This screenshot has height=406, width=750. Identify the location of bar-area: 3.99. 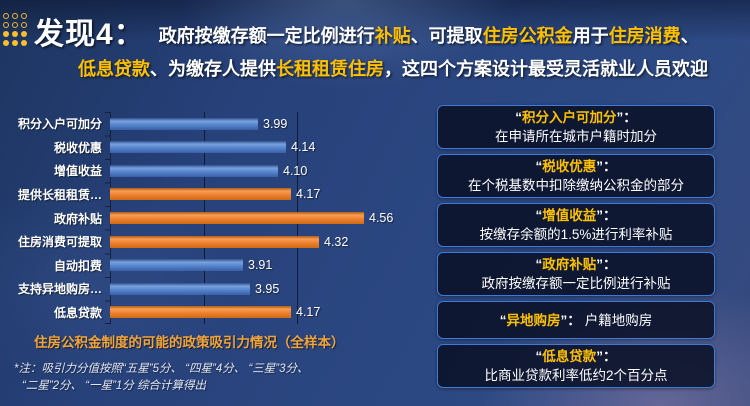
(271, 124).